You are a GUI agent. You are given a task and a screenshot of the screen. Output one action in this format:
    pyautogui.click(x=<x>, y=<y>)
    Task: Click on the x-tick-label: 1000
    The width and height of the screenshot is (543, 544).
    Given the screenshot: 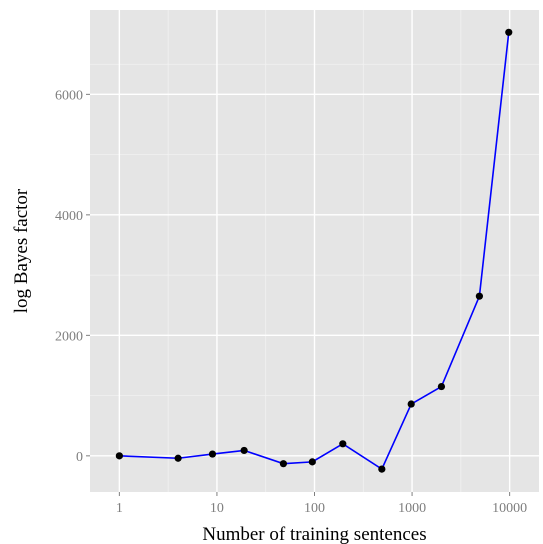 What is the action you would take?
    pyautogui.click(x=412, y=508)
    